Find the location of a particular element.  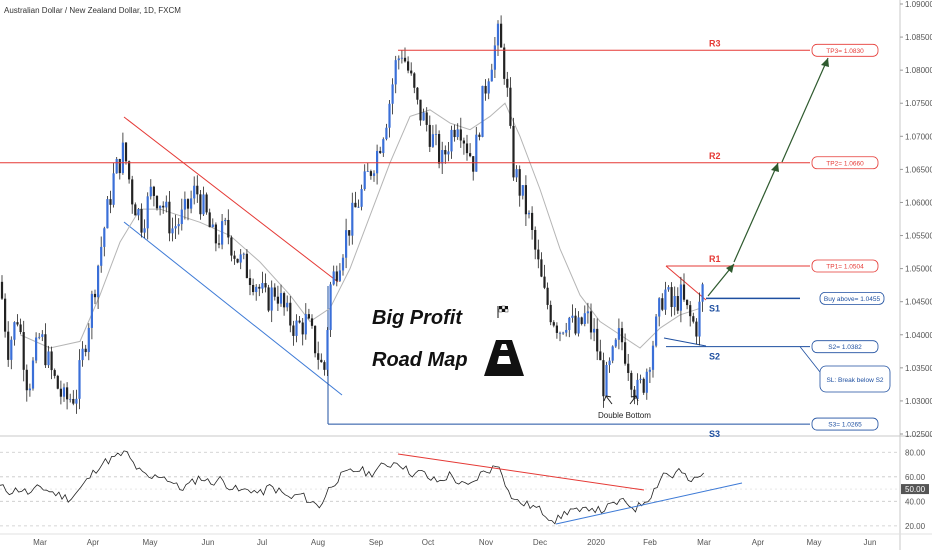

level-box-label: S3= 1.0265 is located at coordinates (845, 425).